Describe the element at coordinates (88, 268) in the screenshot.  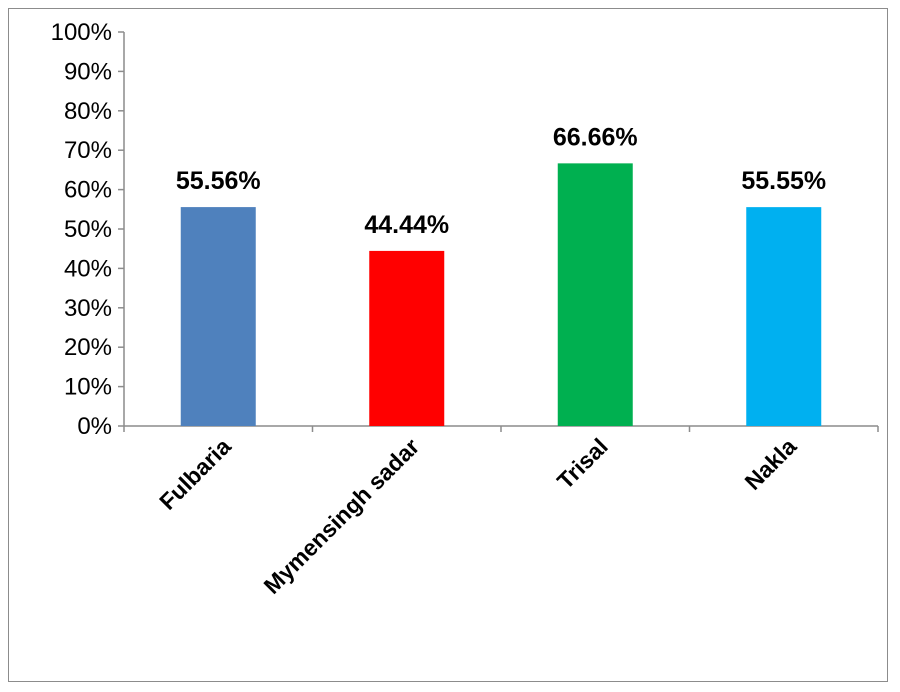
I see `y-tick-label: 40%` at that location.